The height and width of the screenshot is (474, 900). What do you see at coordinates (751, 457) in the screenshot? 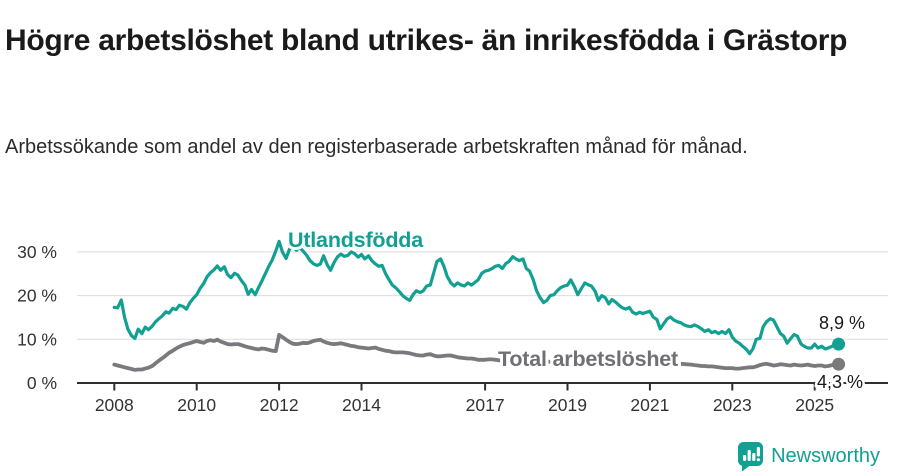
I see `newsworthy-logo-icon` at bounding box center [751, 457].